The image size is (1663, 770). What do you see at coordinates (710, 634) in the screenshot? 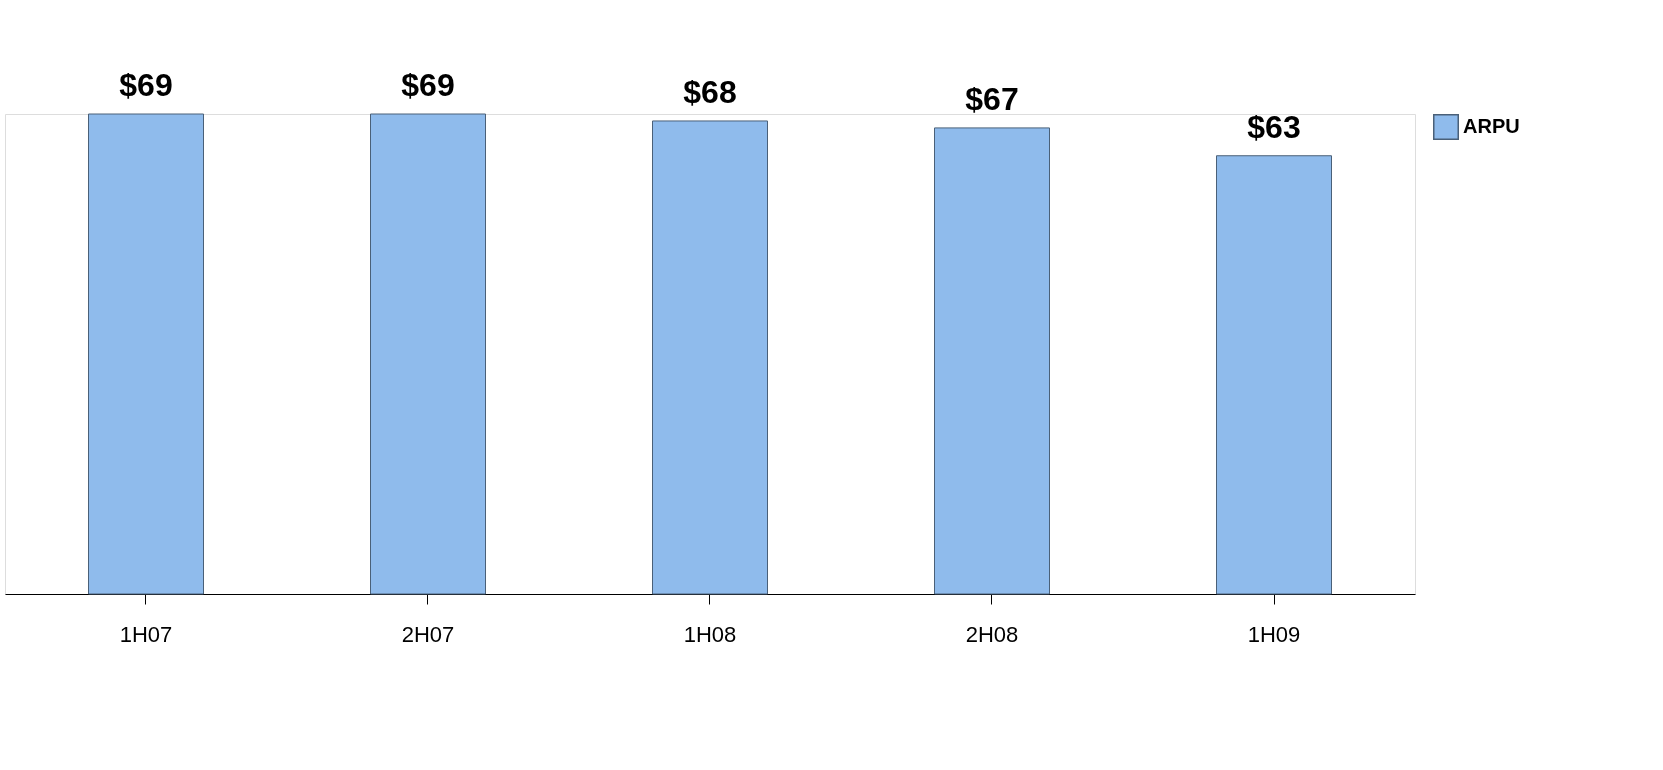
I see `x-tick-label: 1H08` at bounding box center [710, 634].